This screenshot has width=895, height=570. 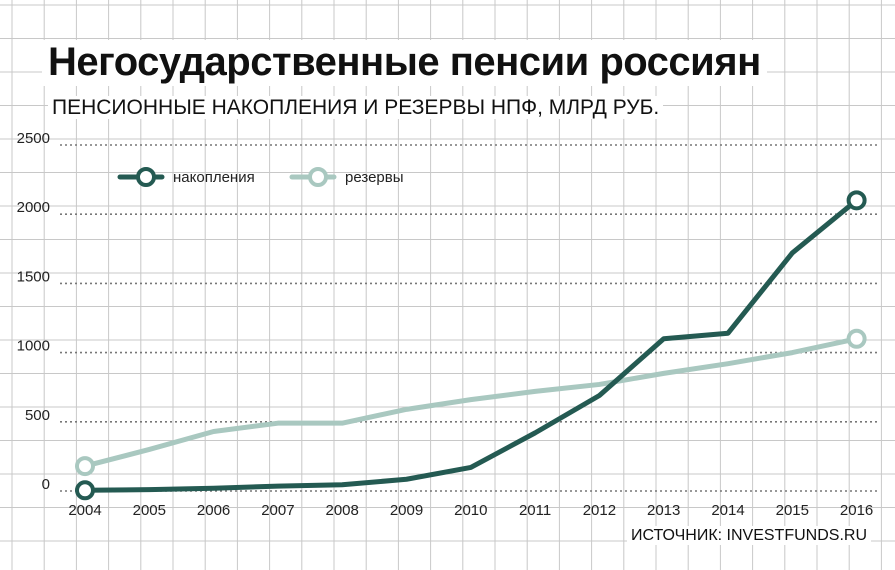 I want to click on y-axis-ticks: 0 500 1000 1500 2000 2500, so click(x=33, y=311).